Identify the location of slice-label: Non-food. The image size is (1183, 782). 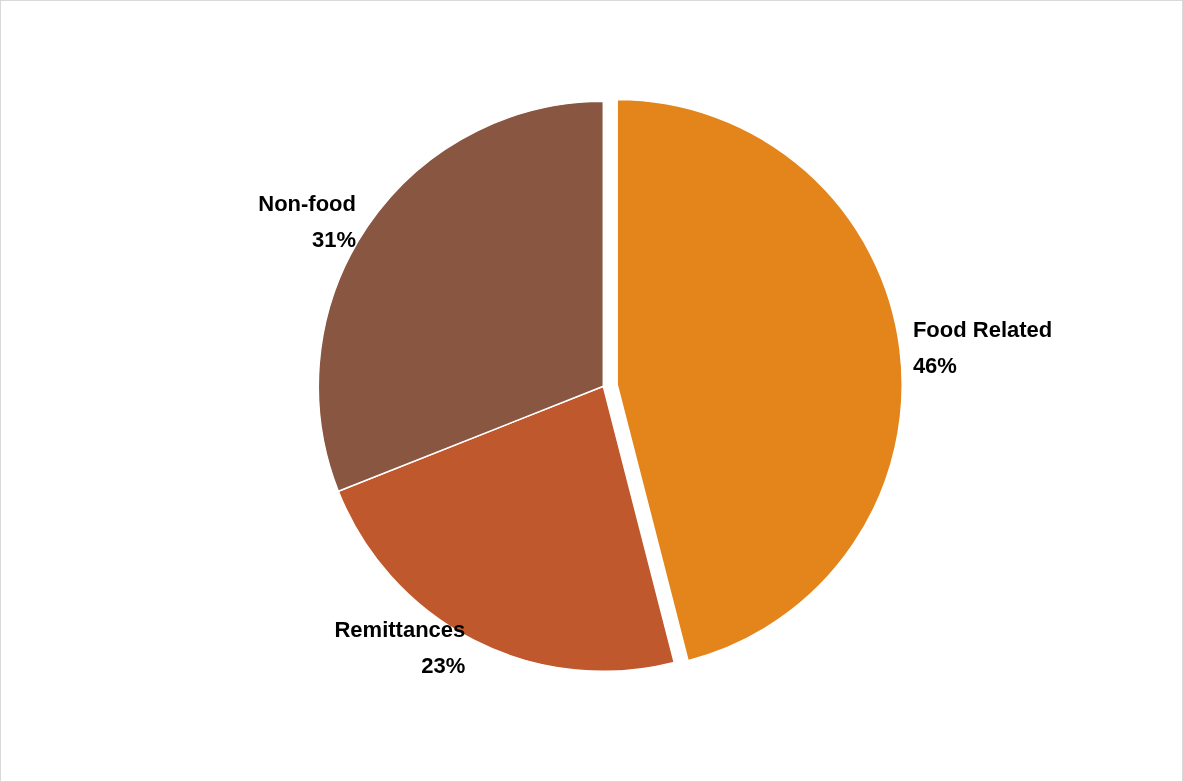
(307, 204).